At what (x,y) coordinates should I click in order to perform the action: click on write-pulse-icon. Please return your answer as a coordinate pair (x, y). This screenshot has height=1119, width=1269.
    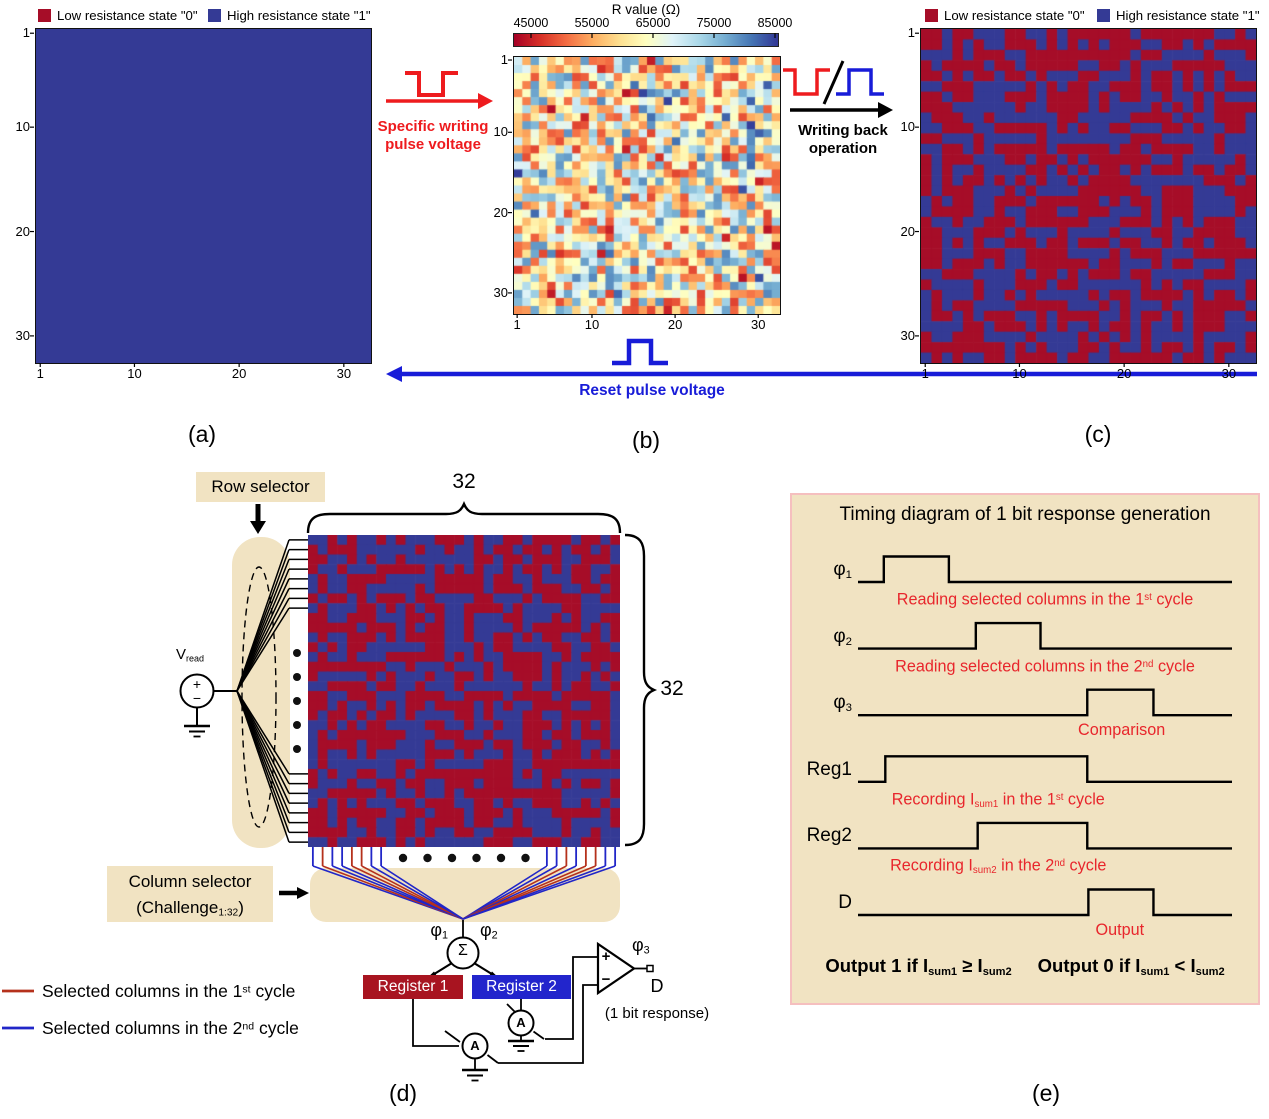
    Looking at the image, I should click on (431, 84).